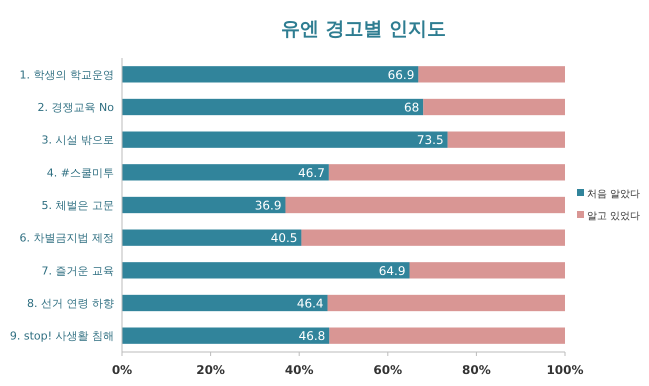  I want to click on data-label: 64.9, so click(392, 271).